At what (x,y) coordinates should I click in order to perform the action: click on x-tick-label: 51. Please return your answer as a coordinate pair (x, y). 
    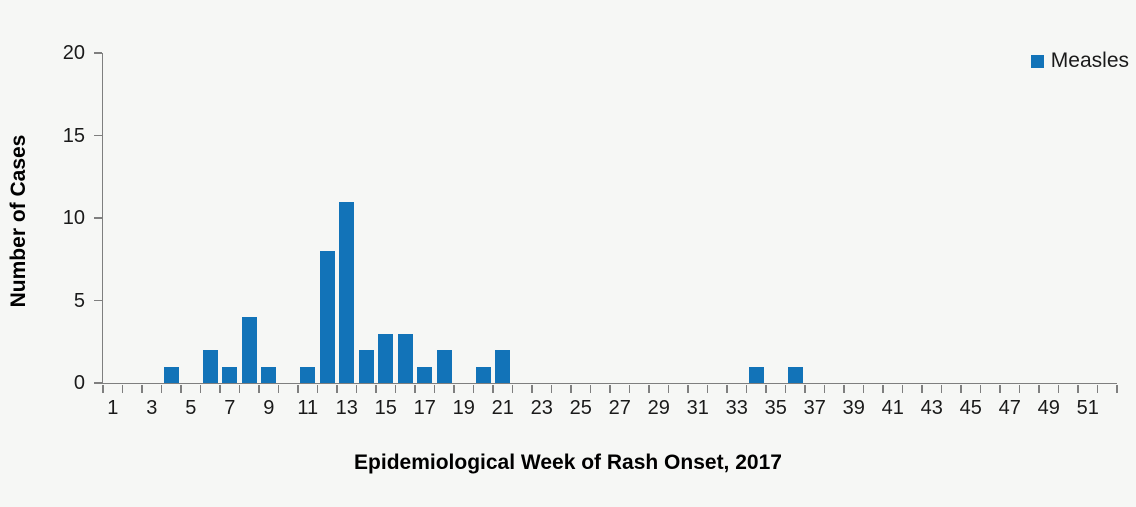
    Looking at the image, I should click on (1087, 408).